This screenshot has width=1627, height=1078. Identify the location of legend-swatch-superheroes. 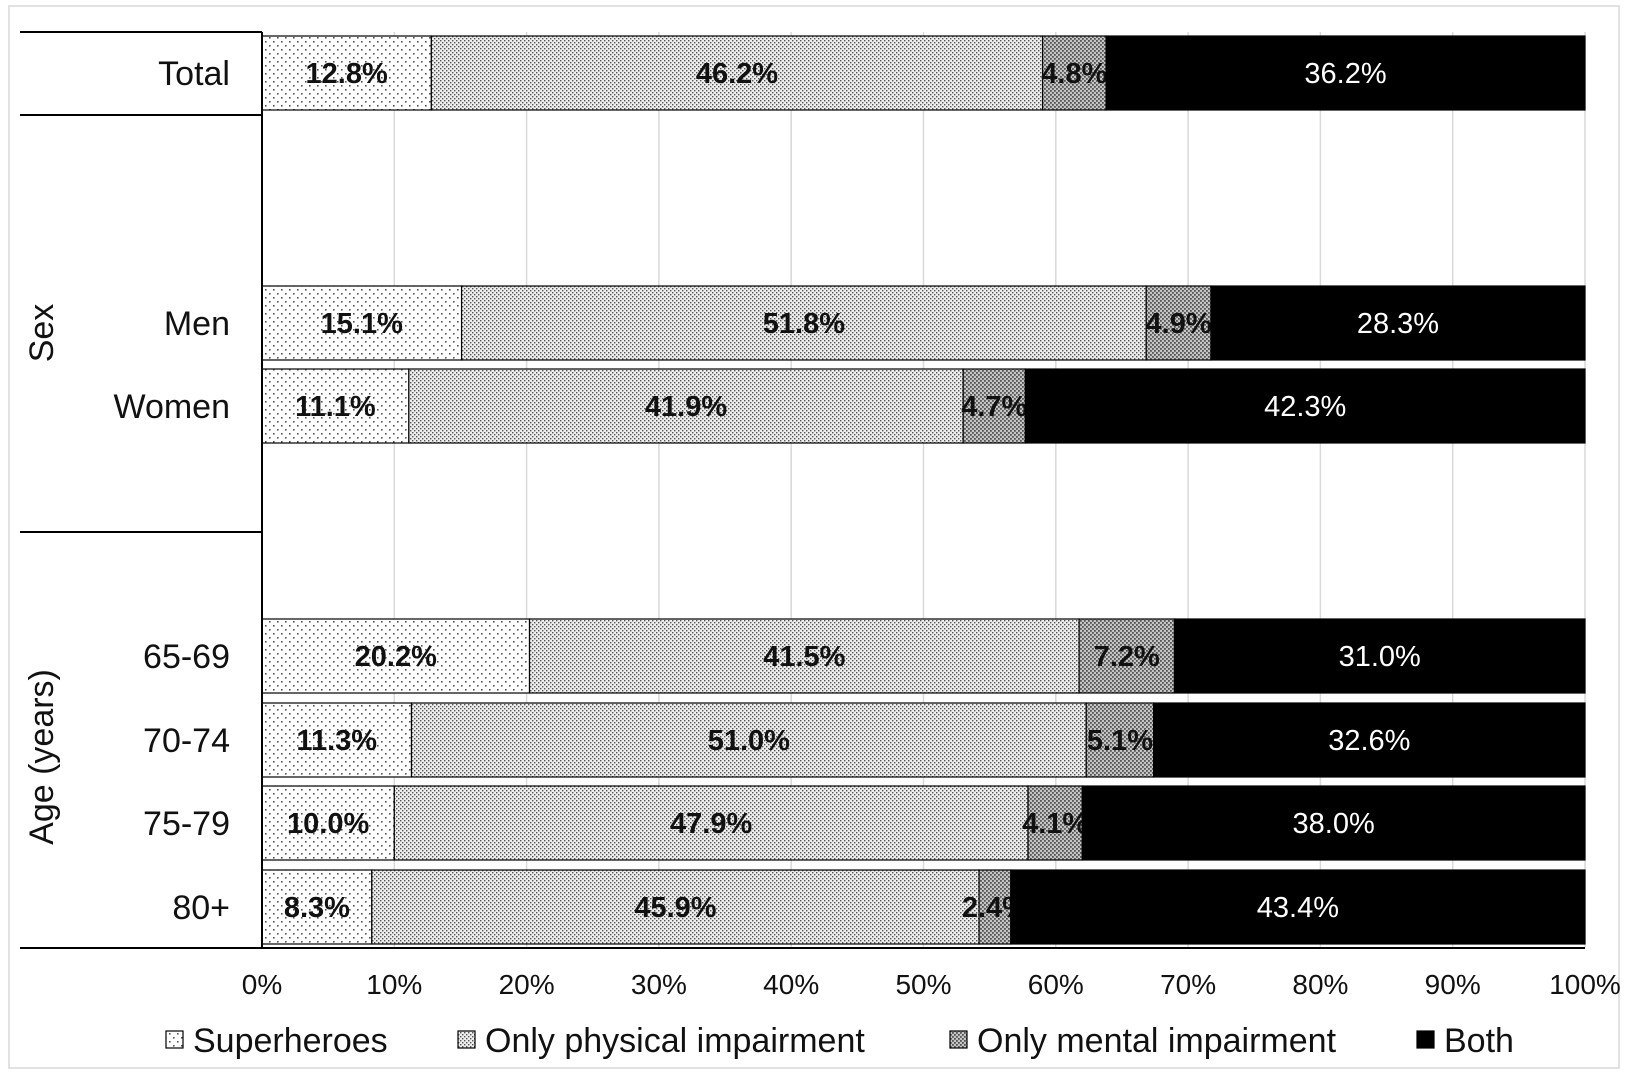
(174, 1039).